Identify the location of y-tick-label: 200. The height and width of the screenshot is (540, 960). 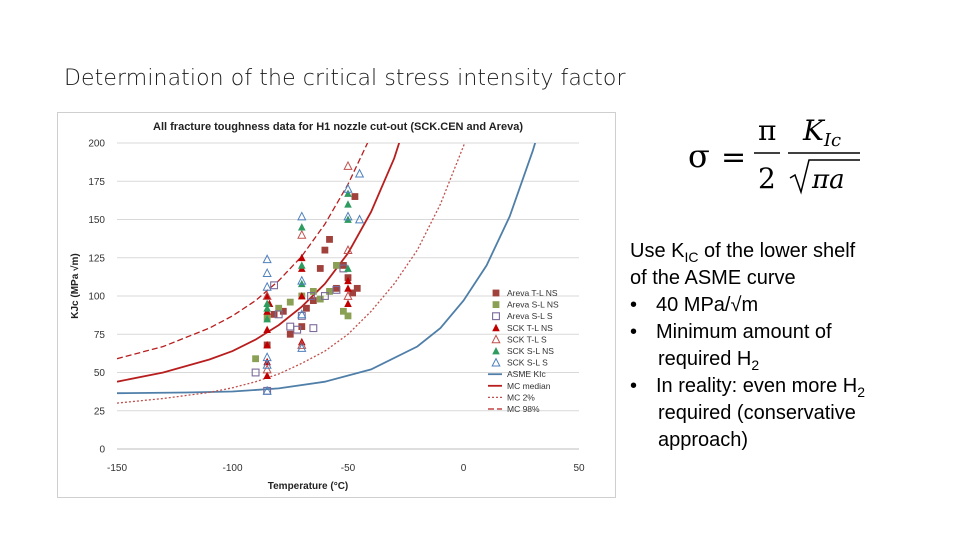
(96, 144).